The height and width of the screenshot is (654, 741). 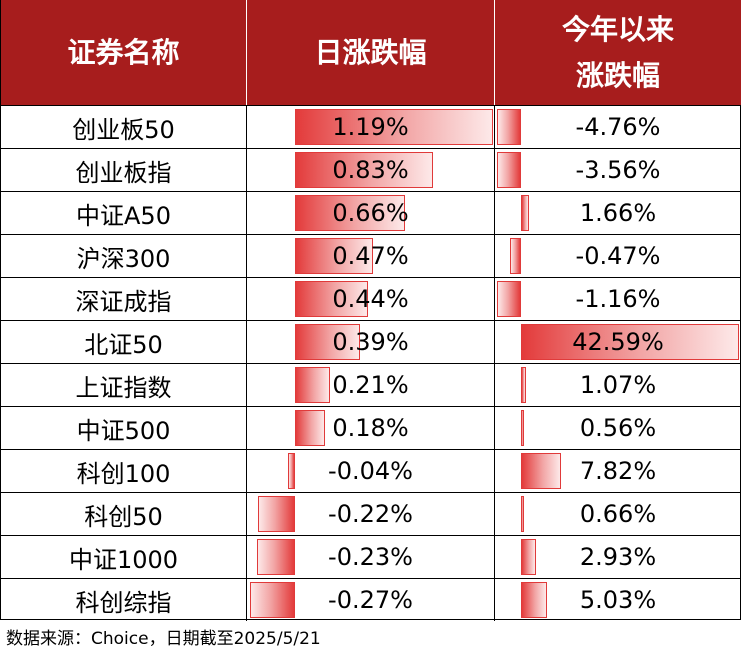 I want to click on table-row: 中证A50 0.66% 1.66%, so click(x=371, y=212).